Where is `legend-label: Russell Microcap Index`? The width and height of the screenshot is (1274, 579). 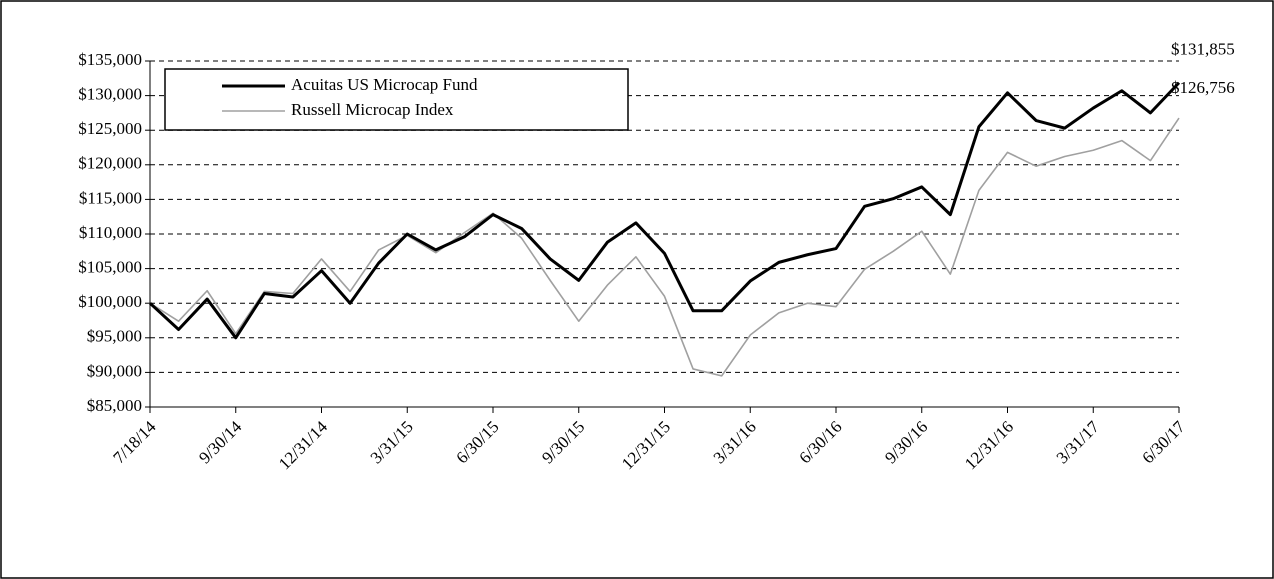
legend-label: Russell Microcap Index is located at coordinates (372, 109).